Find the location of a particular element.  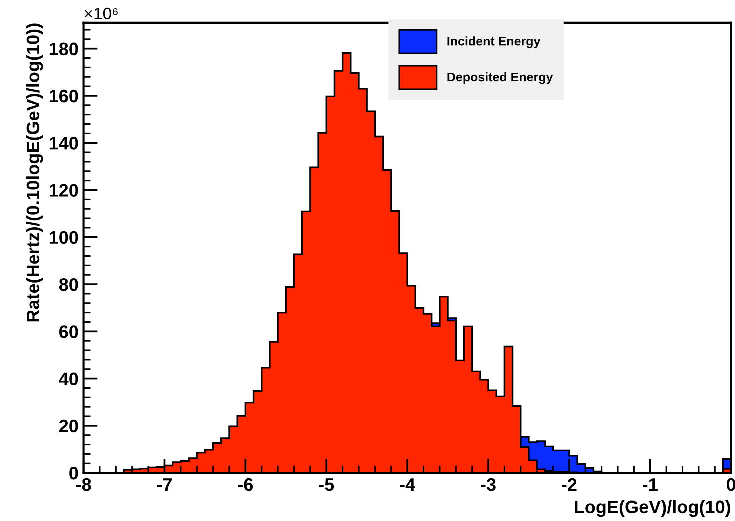

y-tick-label: 20 is located at coordinates (68, 426).